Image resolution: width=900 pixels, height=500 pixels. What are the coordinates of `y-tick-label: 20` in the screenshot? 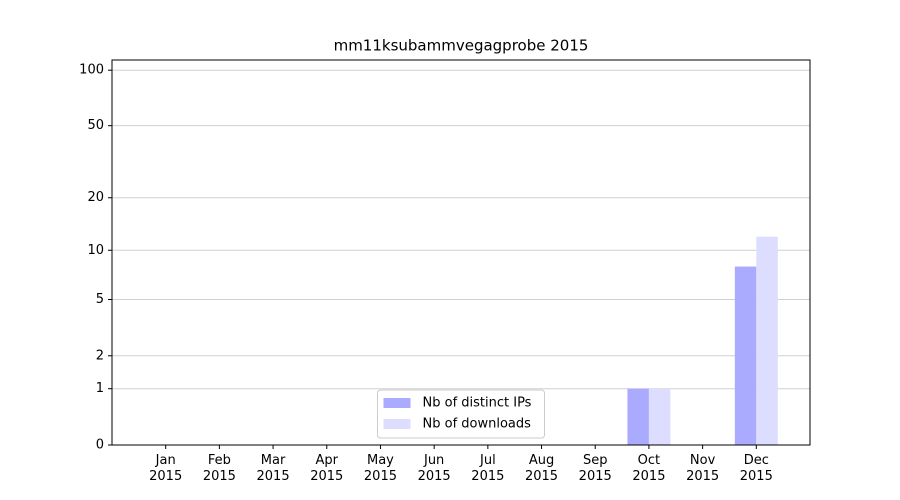 It's located at (95, 197).